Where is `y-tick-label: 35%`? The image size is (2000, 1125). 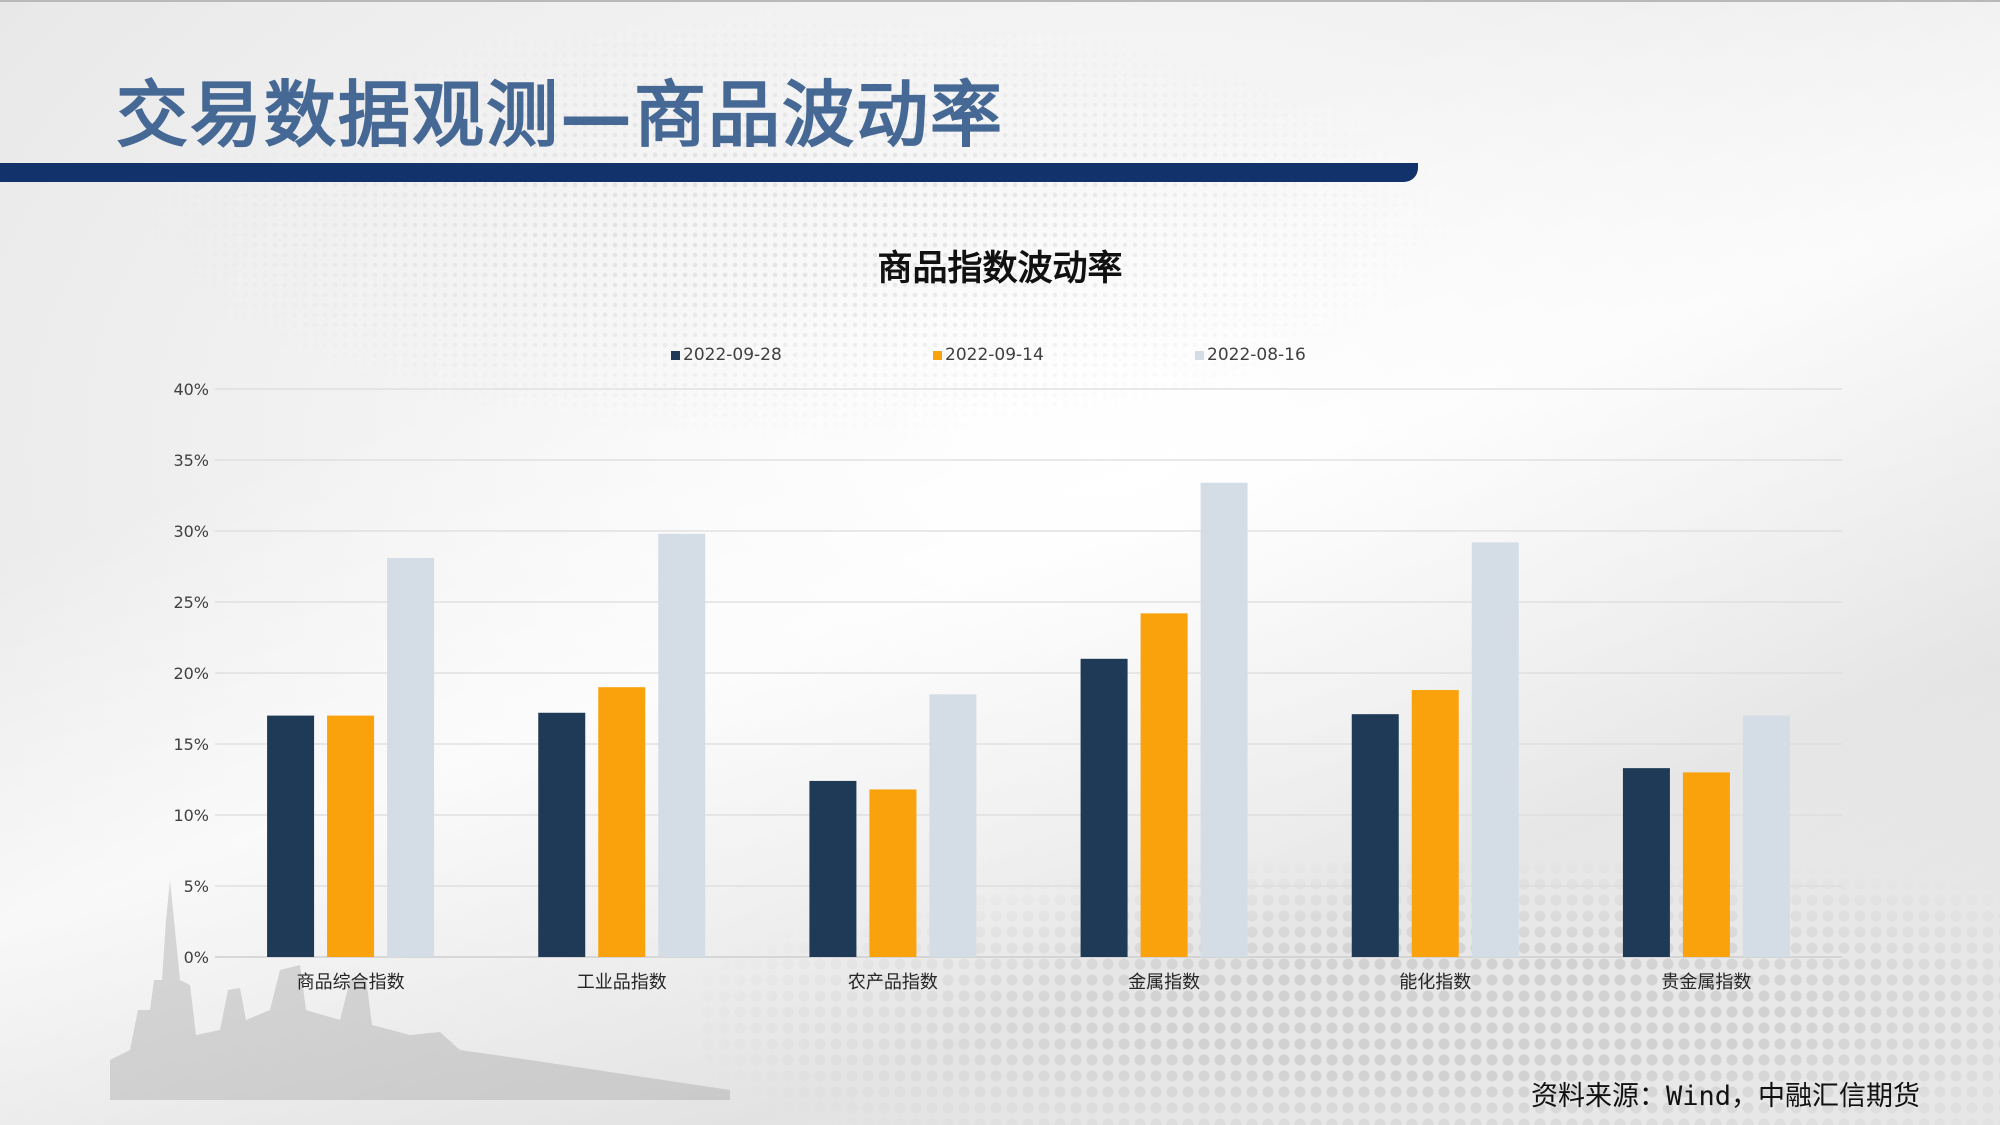 y-tick-label: 35% is located at coordinates (191, 460).